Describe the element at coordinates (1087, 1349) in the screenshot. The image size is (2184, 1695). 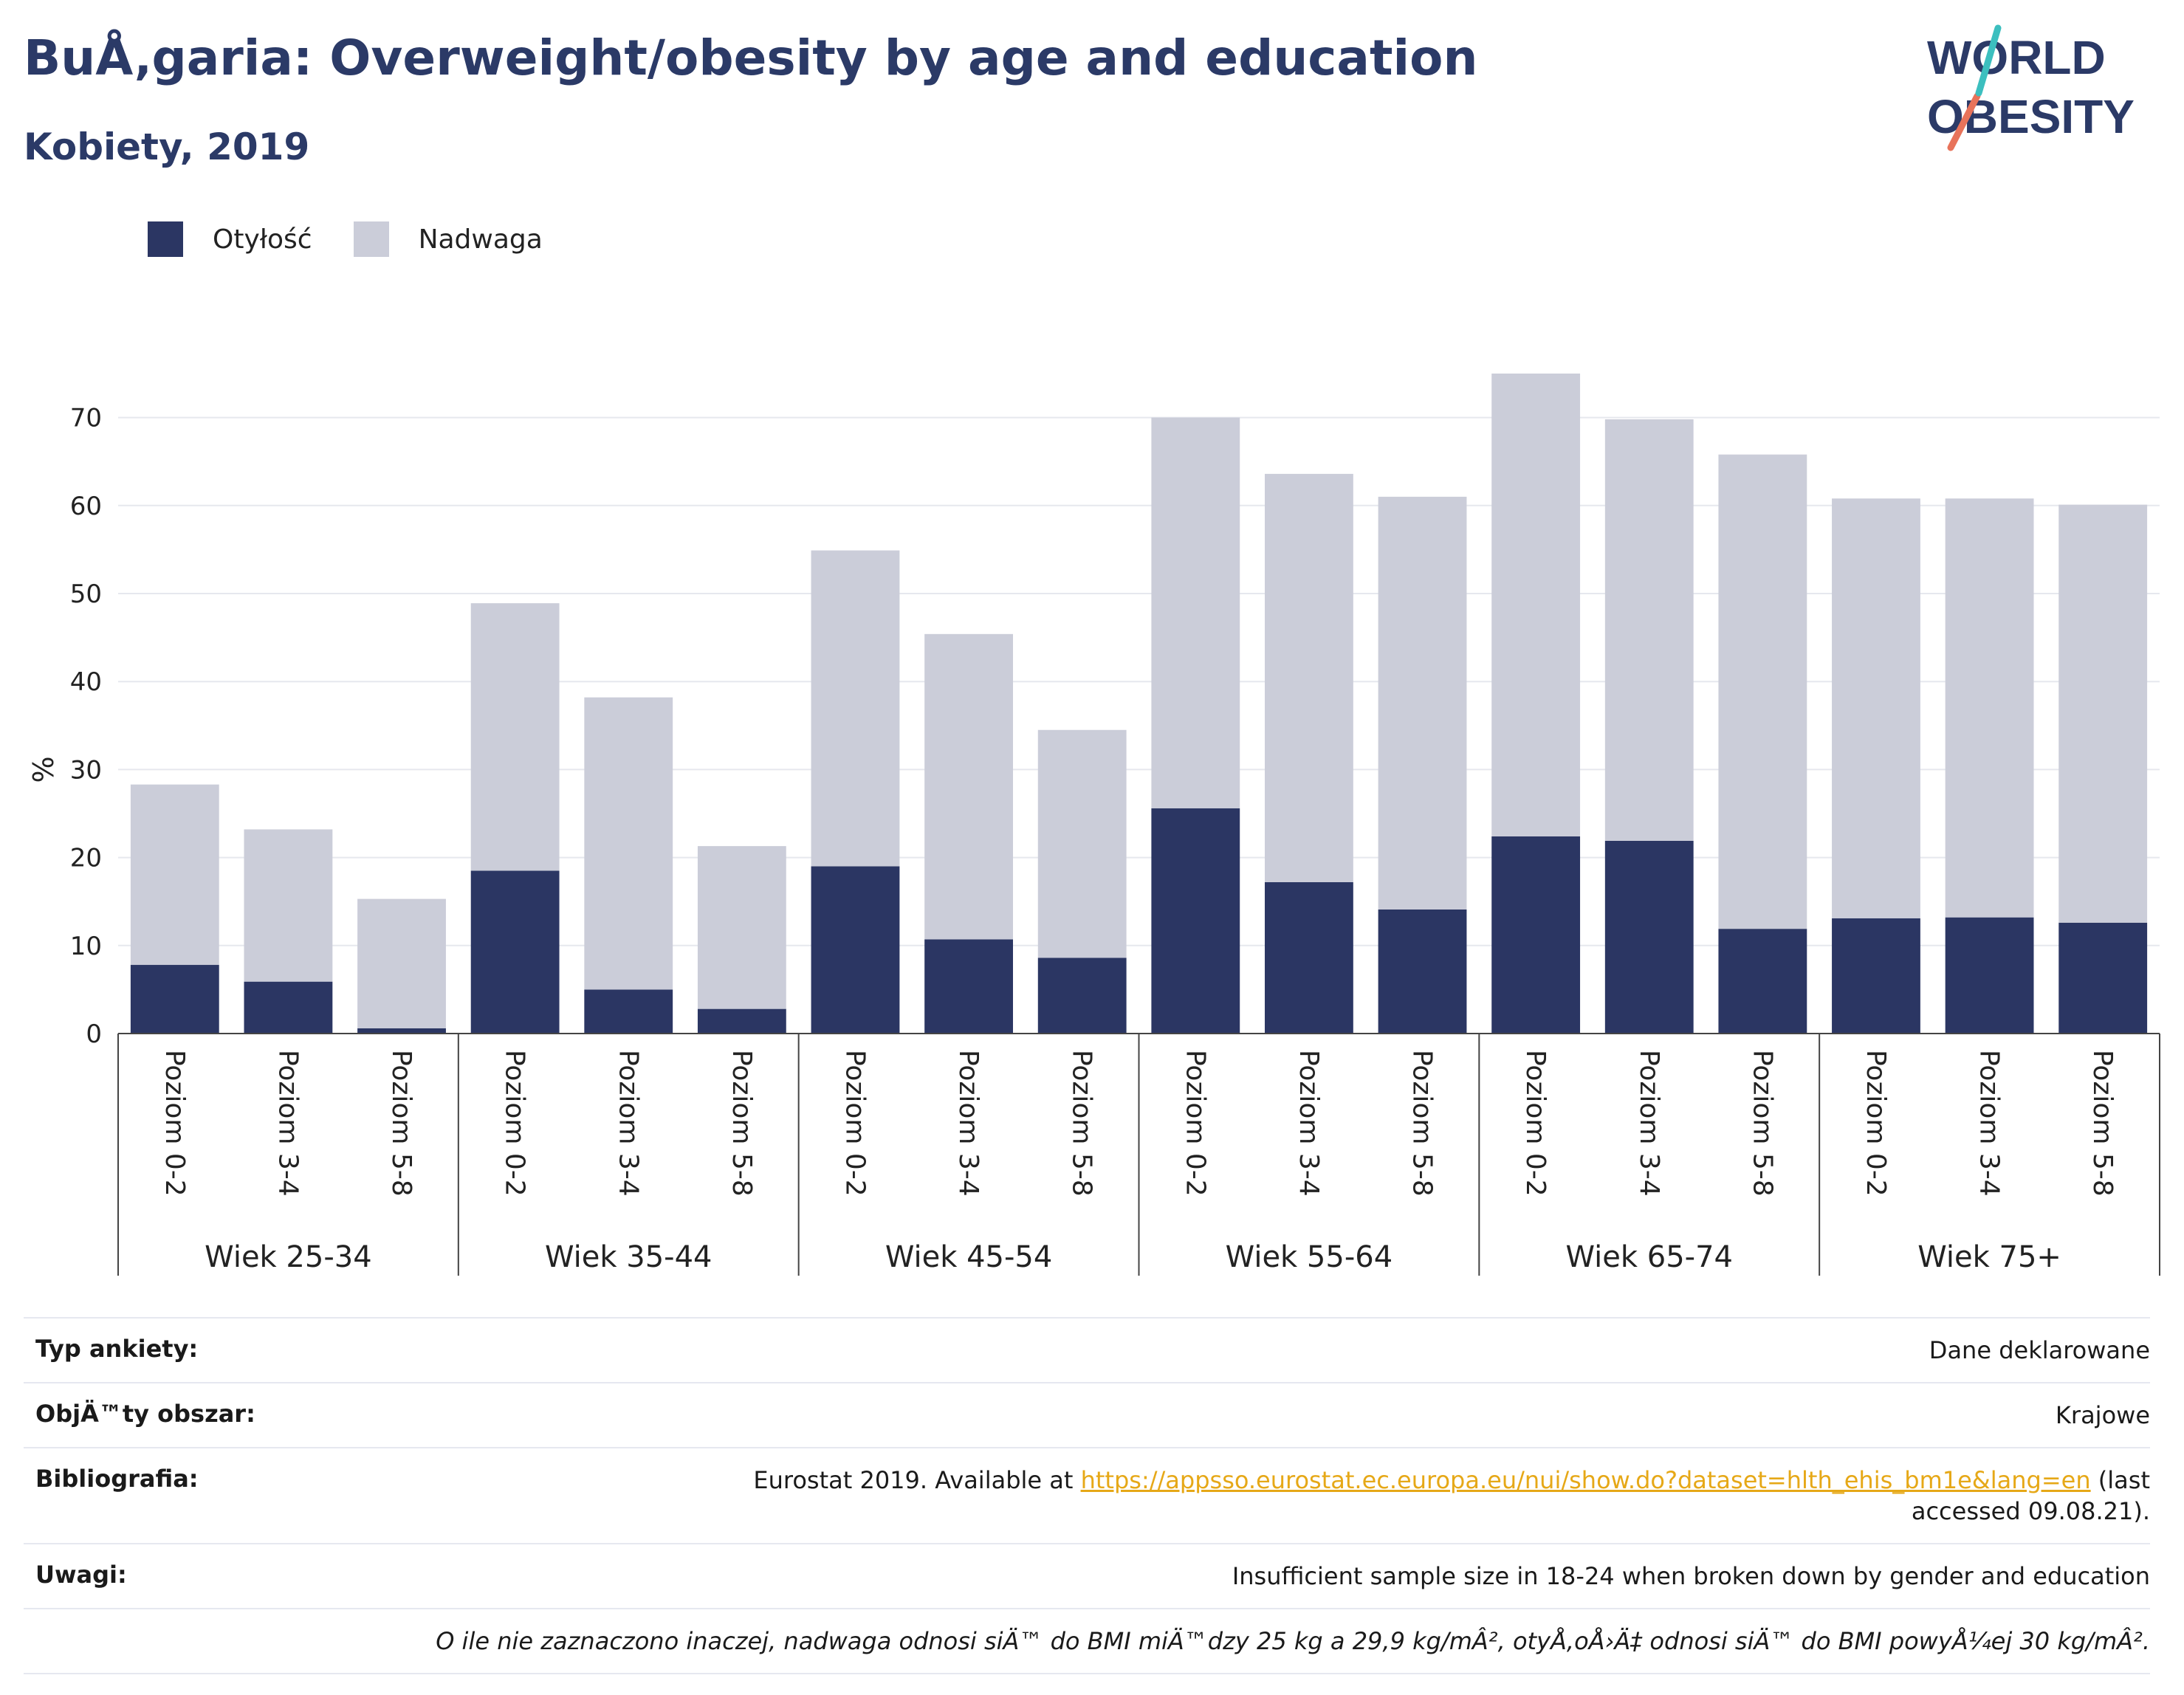
I see `meta-row-survey-type: Typ ankiety: Dane deklarowane` at that location.